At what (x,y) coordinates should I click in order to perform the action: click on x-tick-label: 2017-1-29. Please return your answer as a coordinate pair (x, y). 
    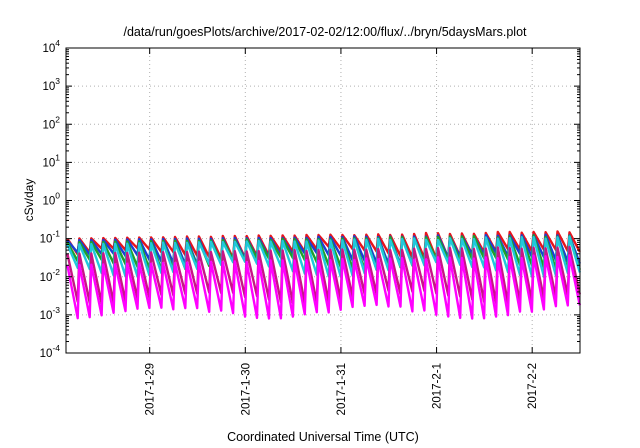
    Looking at the image, I should click on (151, 389).